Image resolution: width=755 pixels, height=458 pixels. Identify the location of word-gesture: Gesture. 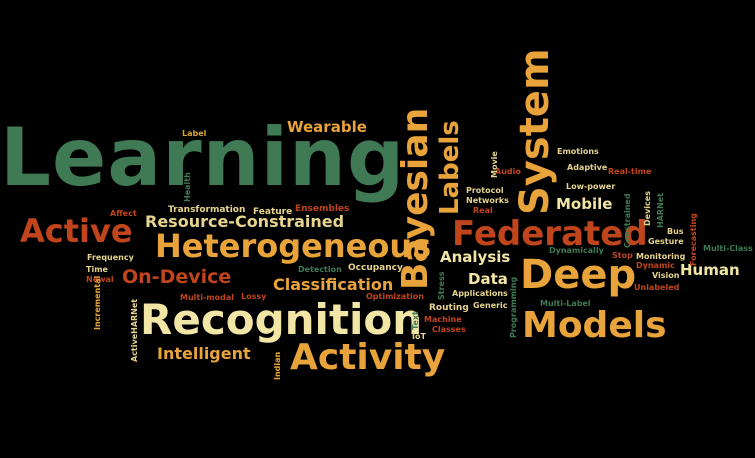
(666, 241).